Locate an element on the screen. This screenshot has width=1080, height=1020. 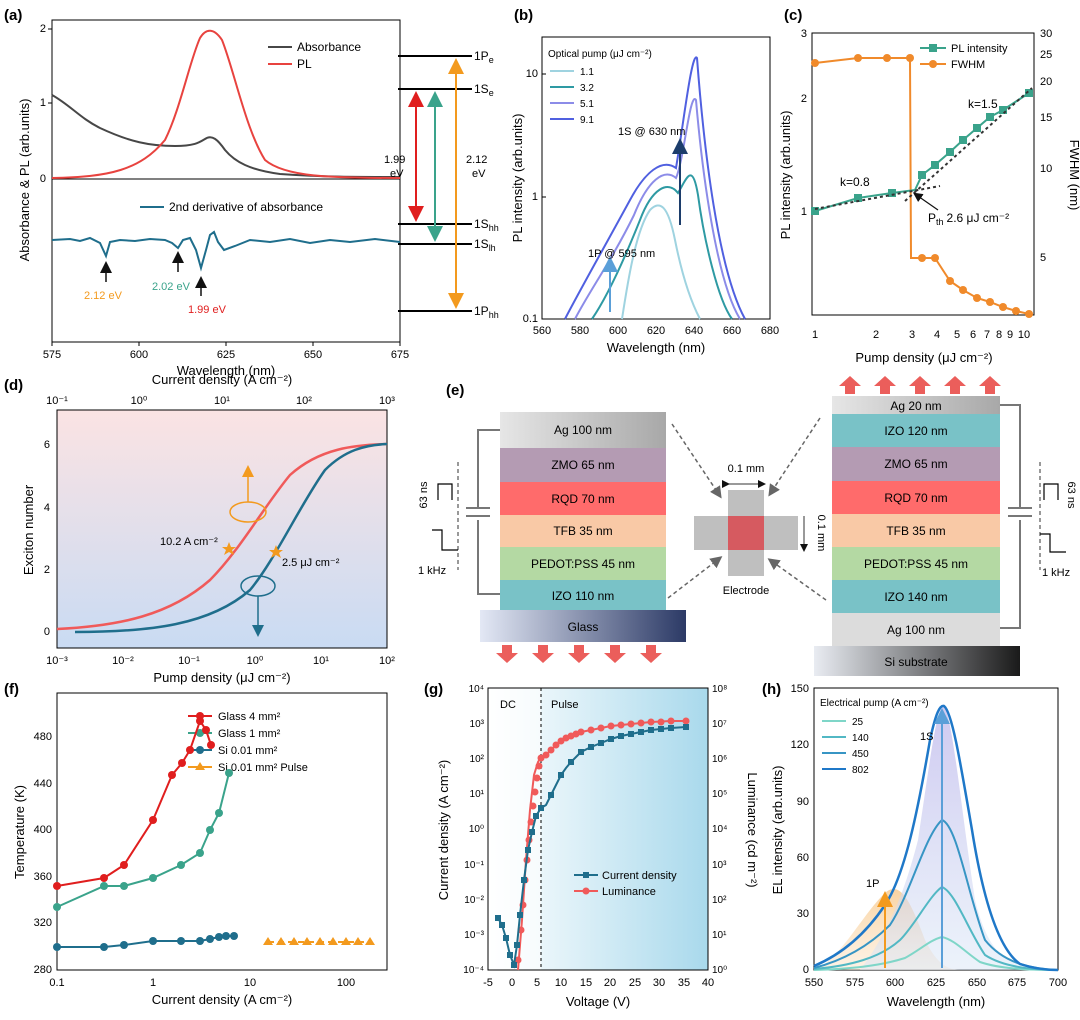
panel-g-xtick: -5 is located at coordinates (488, 983).